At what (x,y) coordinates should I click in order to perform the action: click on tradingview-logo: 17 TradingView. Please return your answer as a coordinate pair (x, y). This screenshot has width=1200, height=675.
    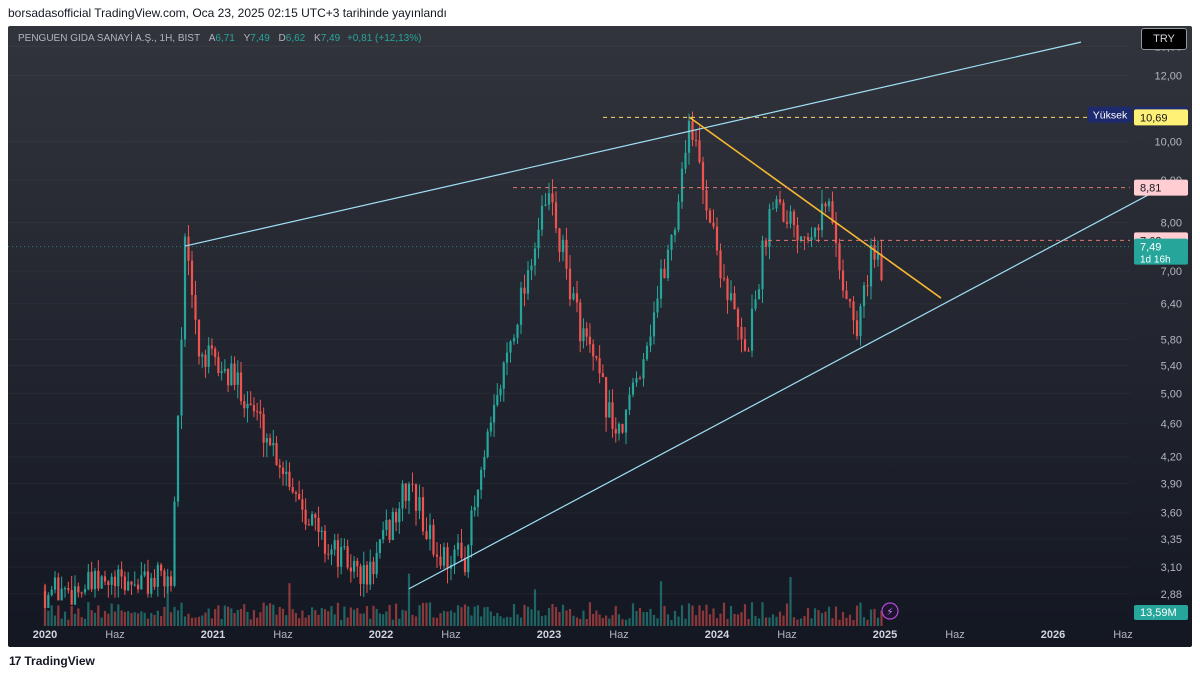
    Looking at the image, I should click on (52, 661).